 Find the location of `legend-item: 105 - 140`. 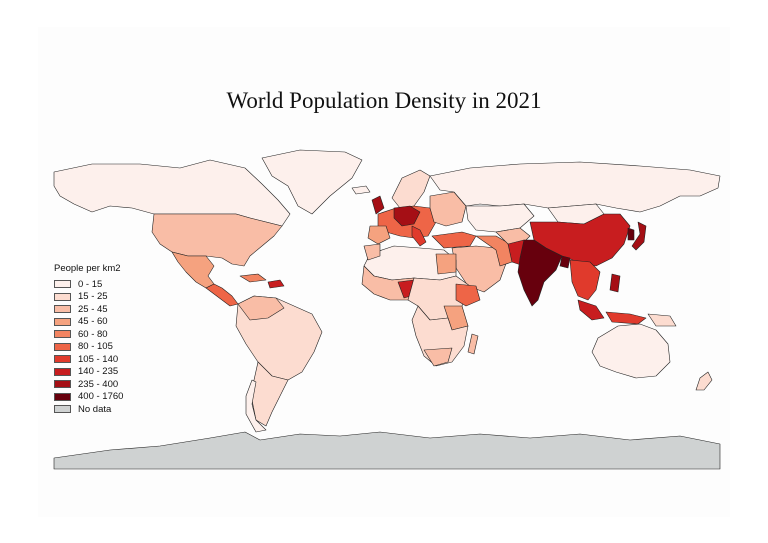

legend-item: 105 - 140 is located at coordinates (88, 359).